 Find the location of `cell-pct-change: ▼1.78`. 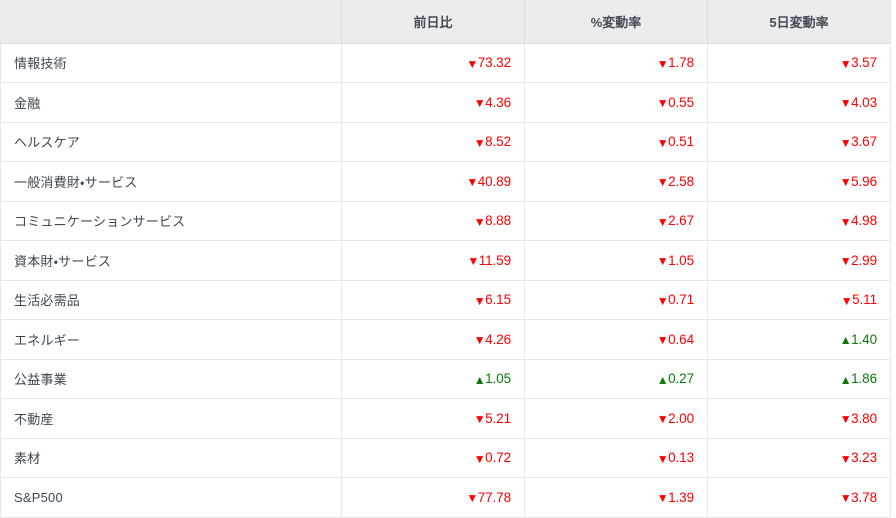

cell-pct-change: ▼1.78 is located at coordinates (616, 63).